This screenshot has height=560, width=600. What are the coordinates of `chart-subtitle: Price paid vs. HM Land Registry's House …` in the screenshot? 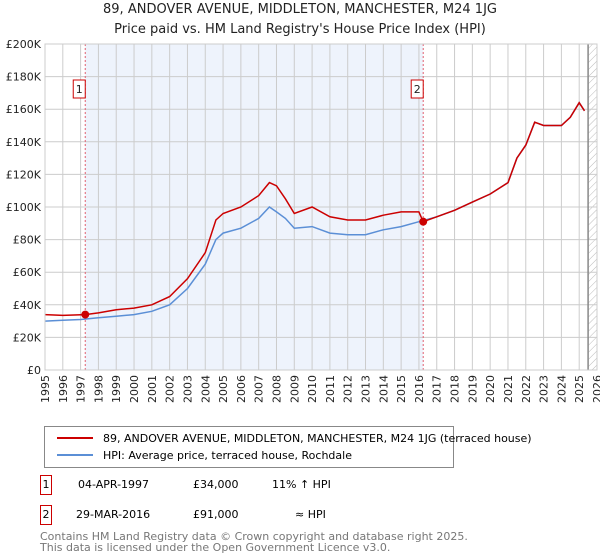 It's located at (300, 29).